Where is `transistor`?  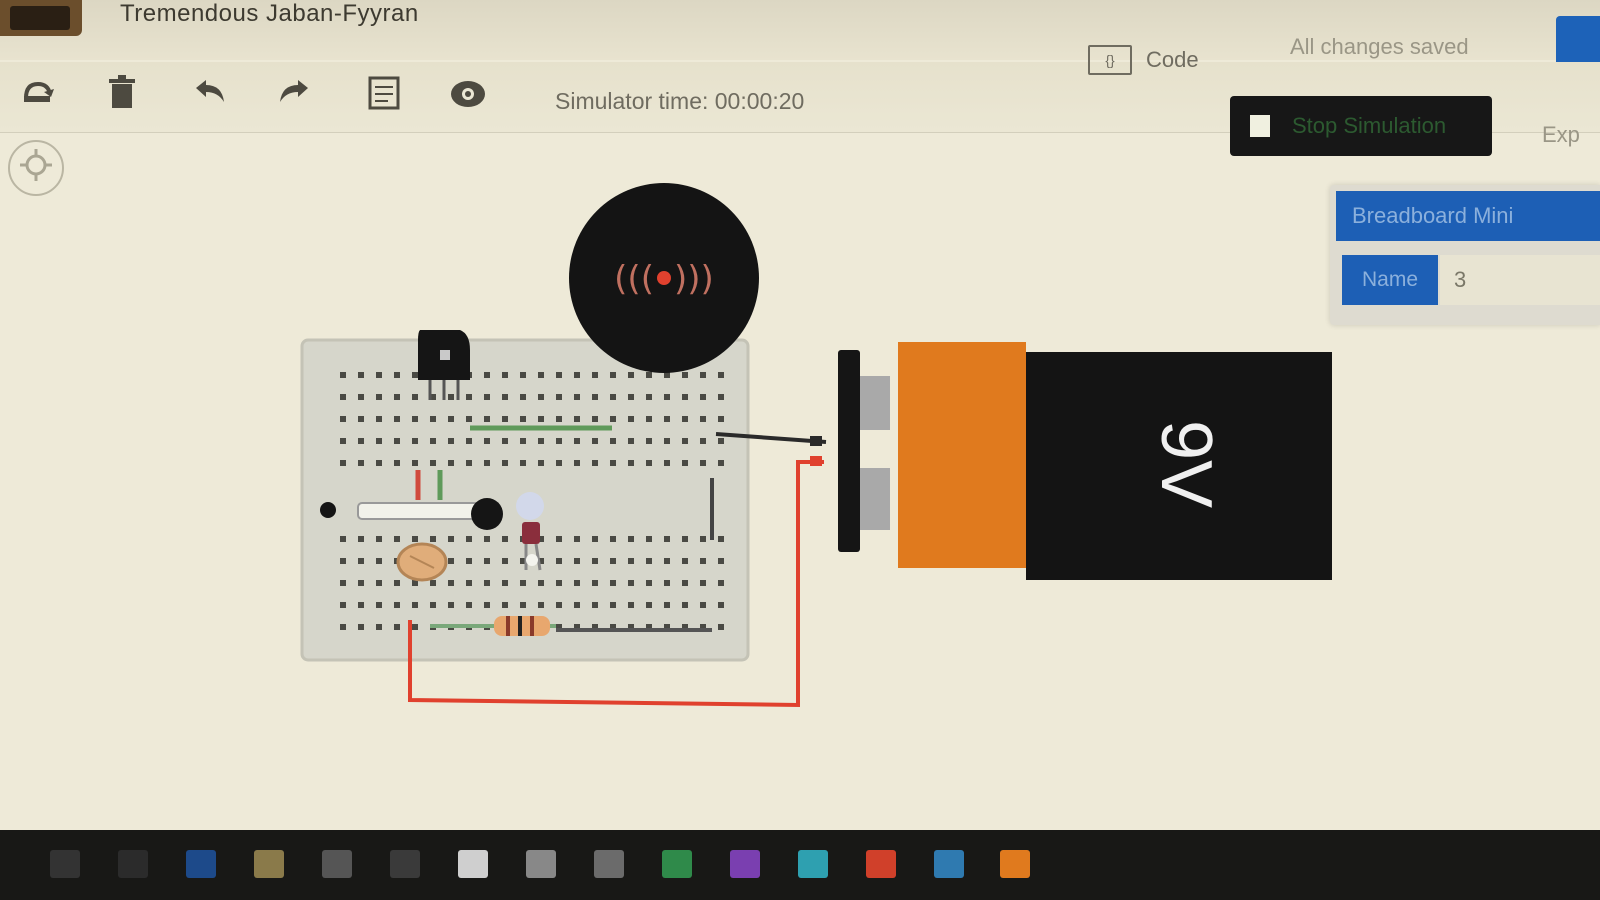 transistor is located at coordinates (444, 365).